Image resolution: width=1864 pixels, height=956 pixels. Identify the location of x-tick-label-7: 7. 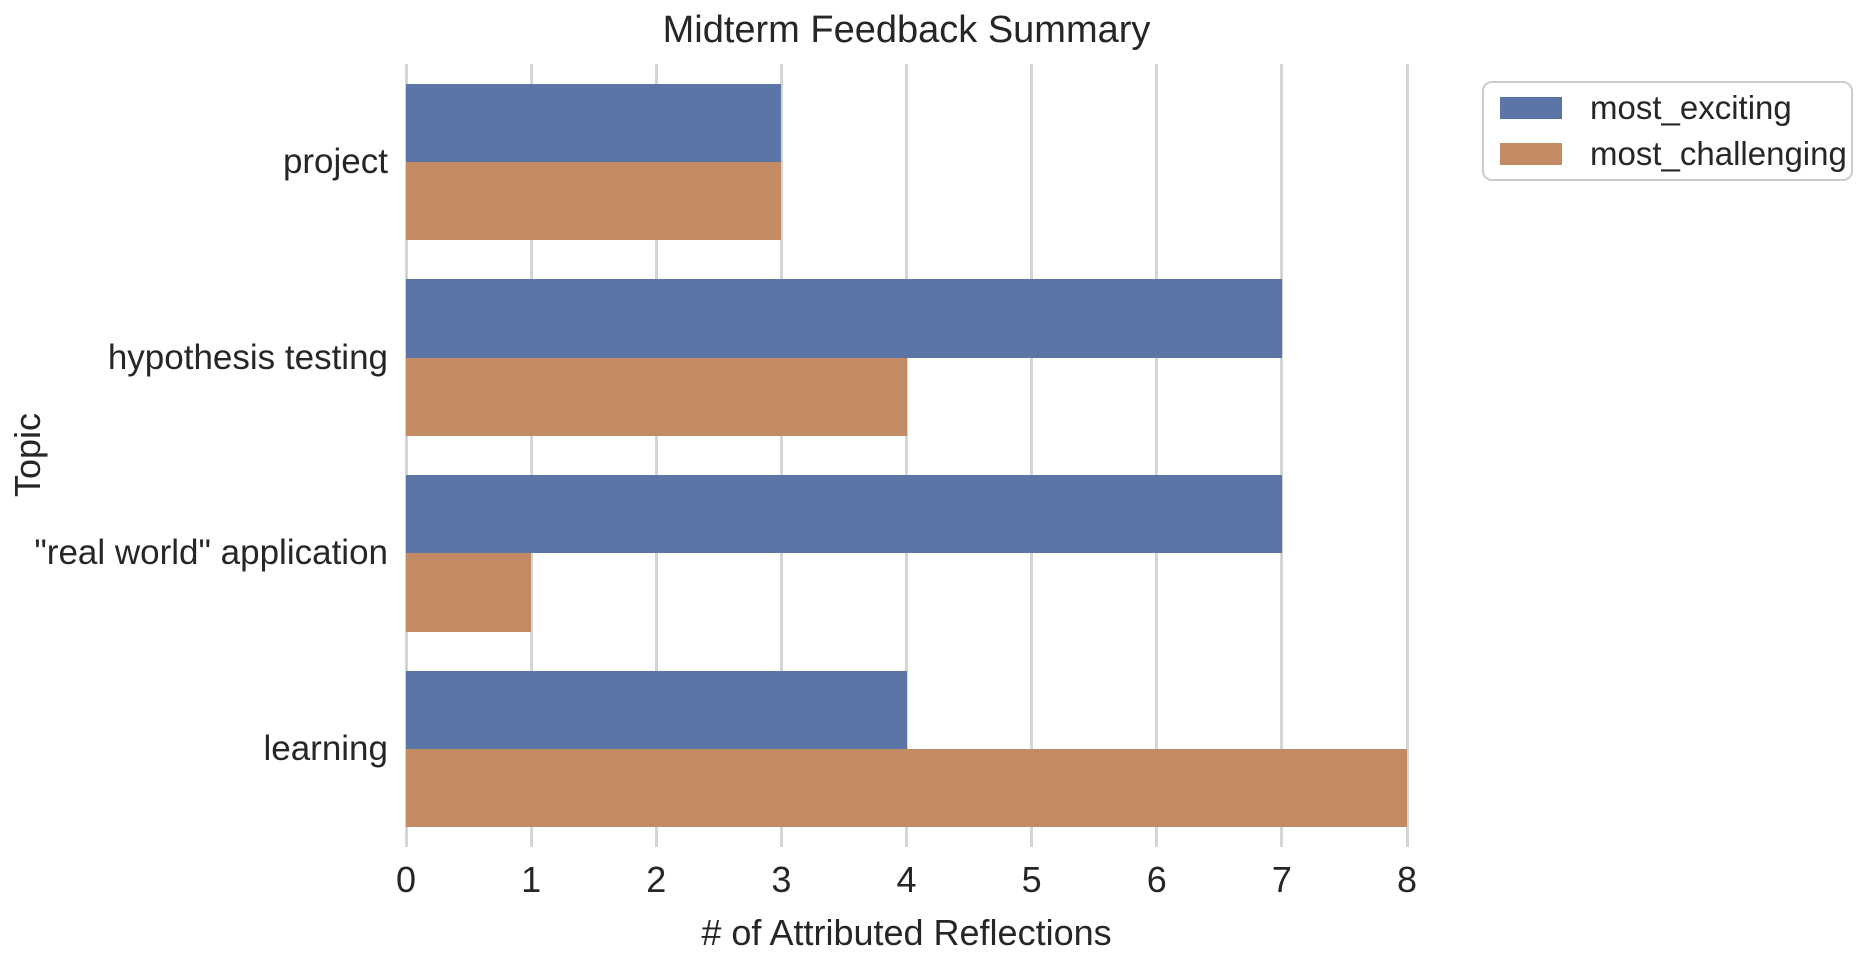
(1281, 879).